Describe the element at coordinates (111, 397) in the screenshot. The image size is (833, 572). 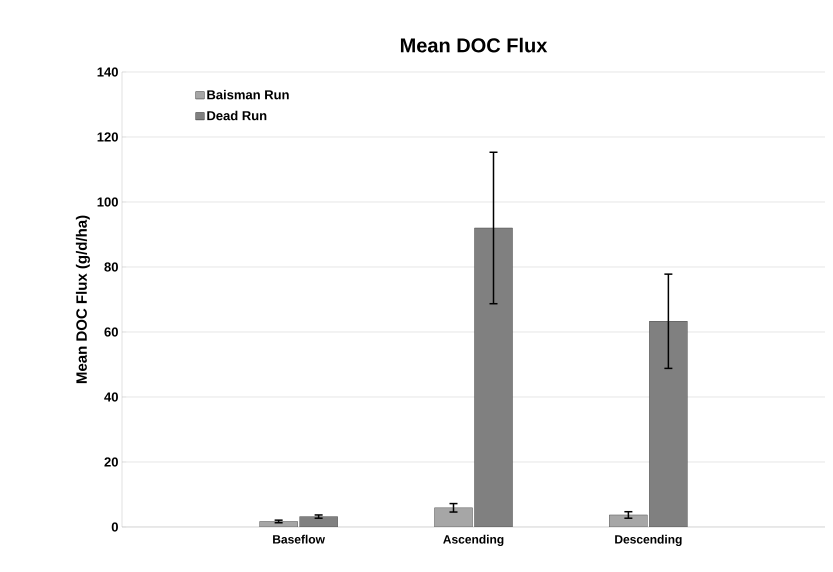
I see `y-tick-label: 40` at that location.